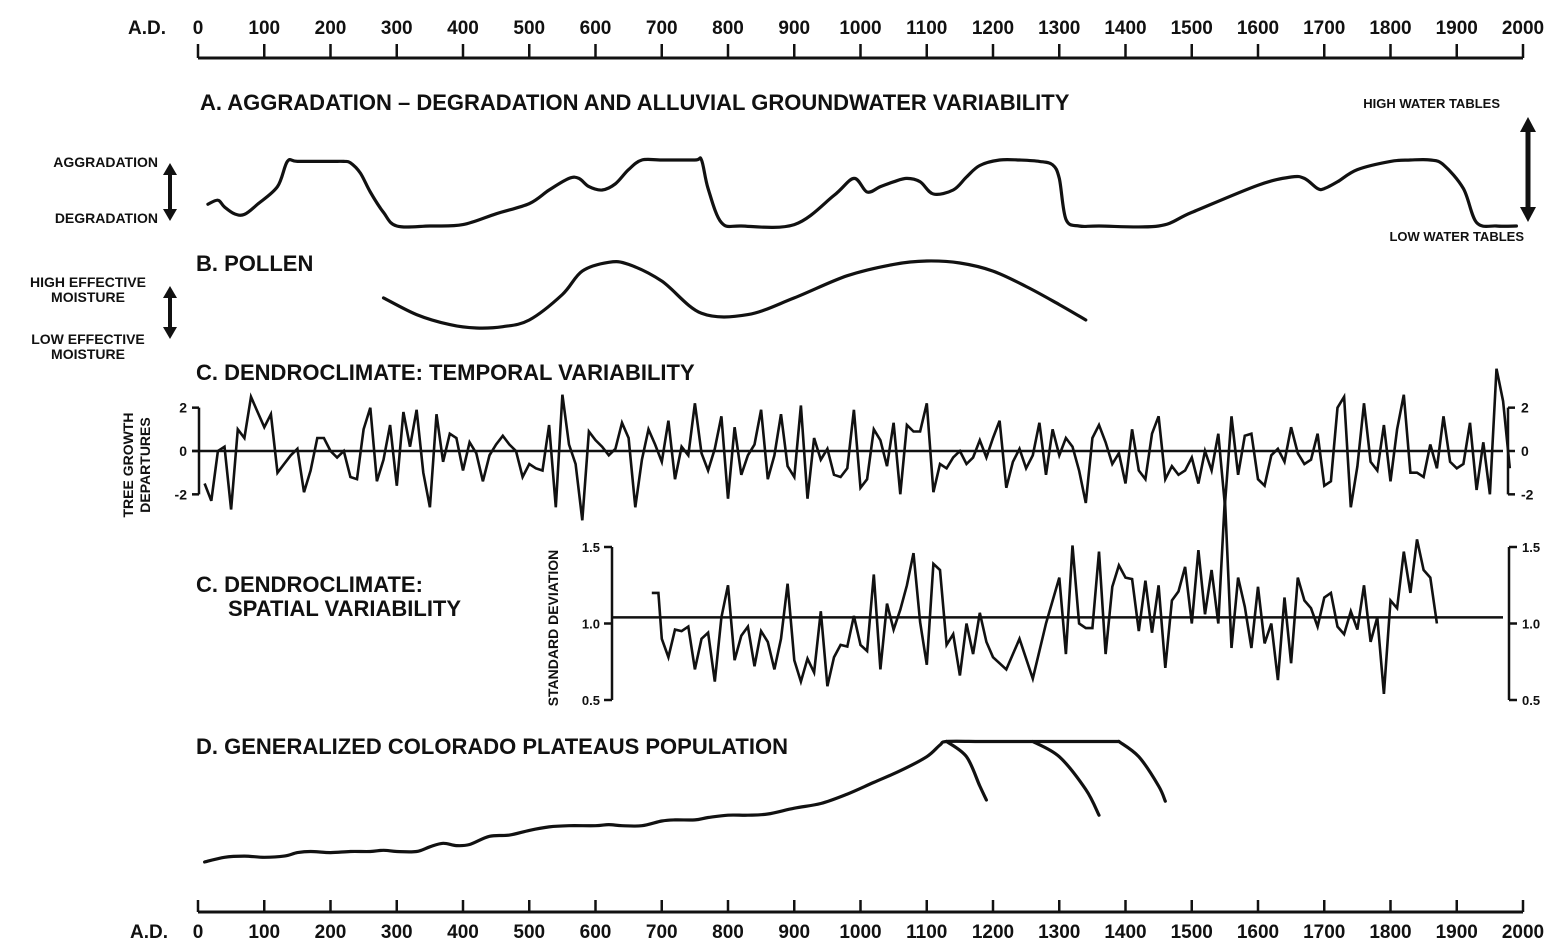 The height and width of the screenshot is (942, 1563). Describe the element at coordinates (463, 932) in the screenshot. I see `bottom-axis-tick-label: 400` at that location.